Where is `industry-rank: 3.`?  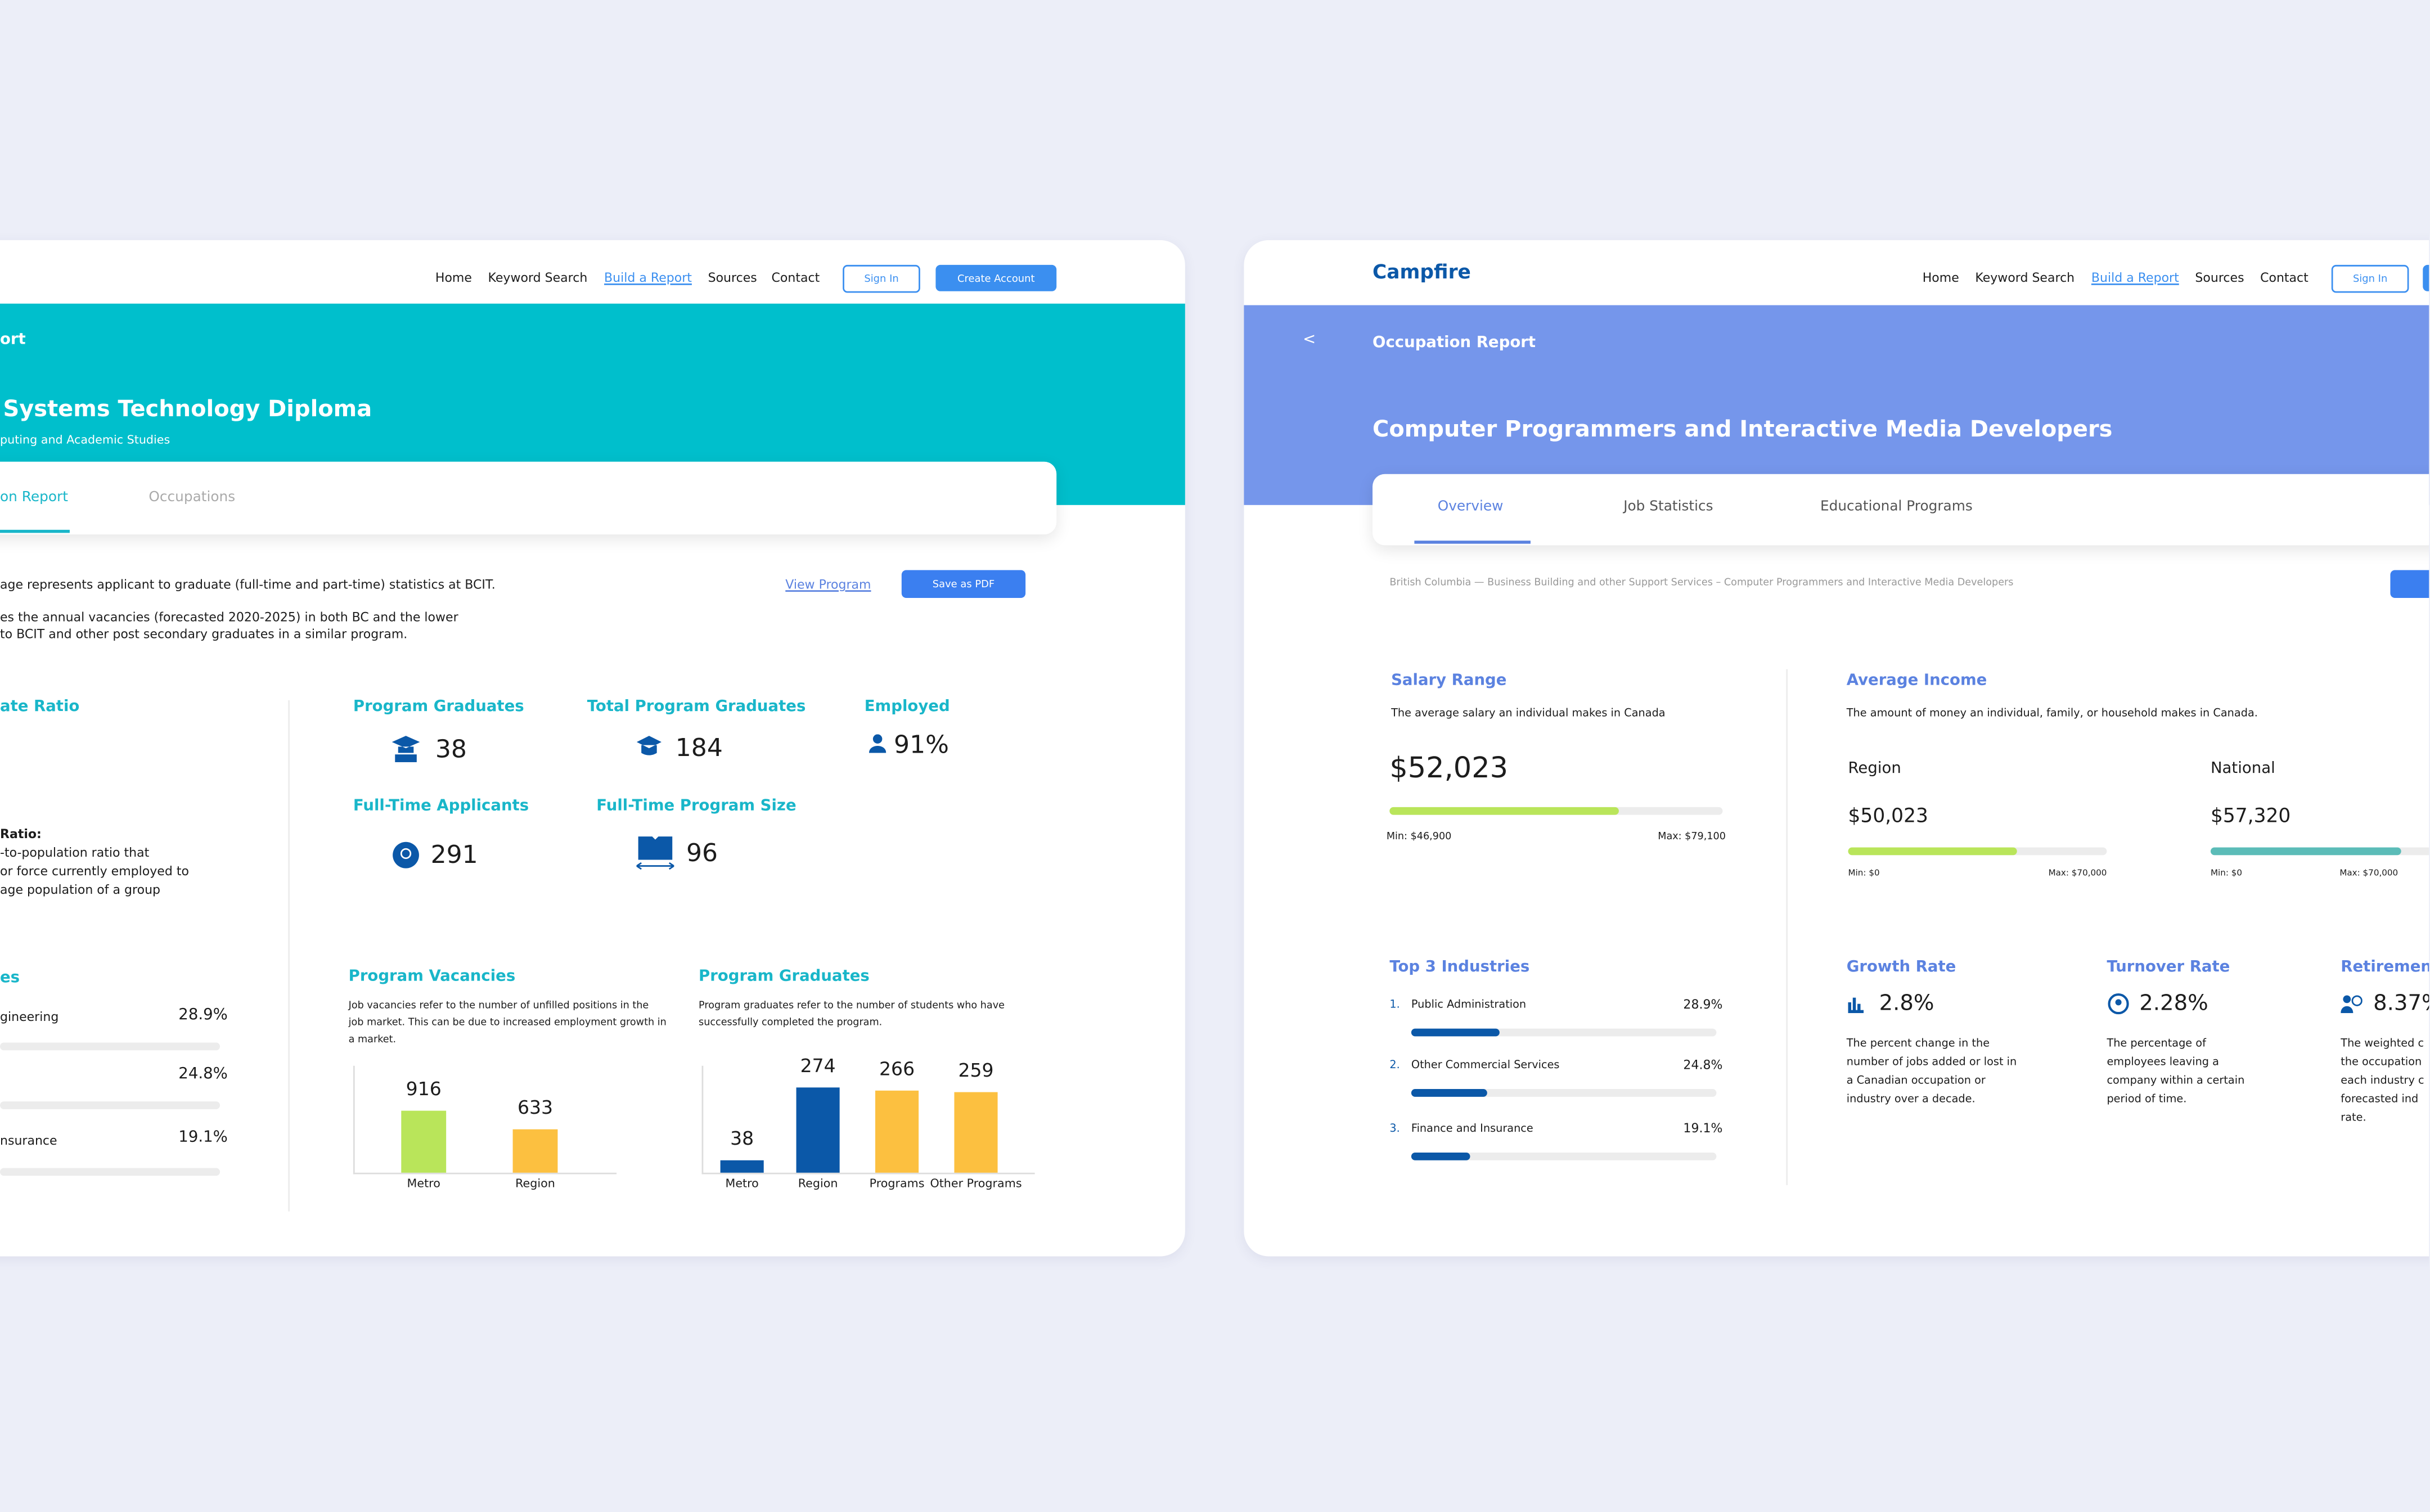 industry-rank: 3. is located at coordinates (1394, 1128).